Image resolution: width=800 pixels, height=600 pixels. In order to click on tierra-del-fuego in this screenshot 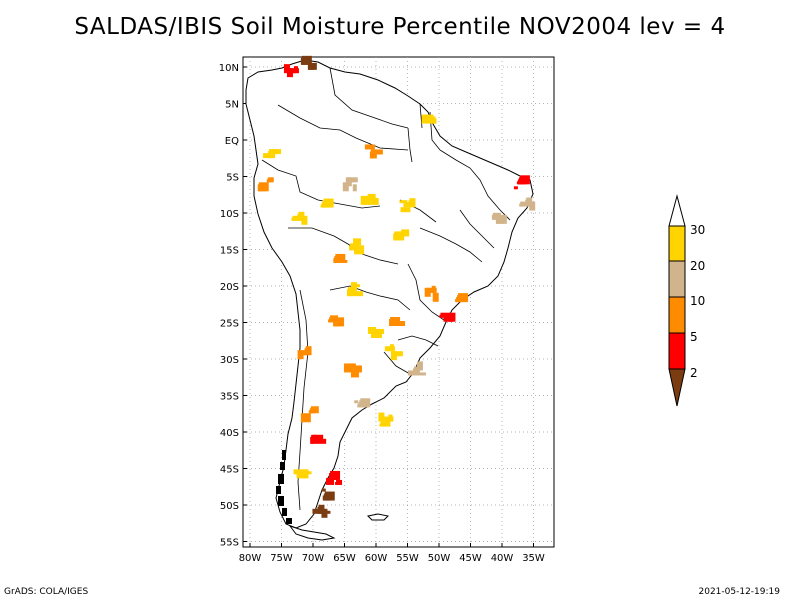, I will do `click(312, 533)`.